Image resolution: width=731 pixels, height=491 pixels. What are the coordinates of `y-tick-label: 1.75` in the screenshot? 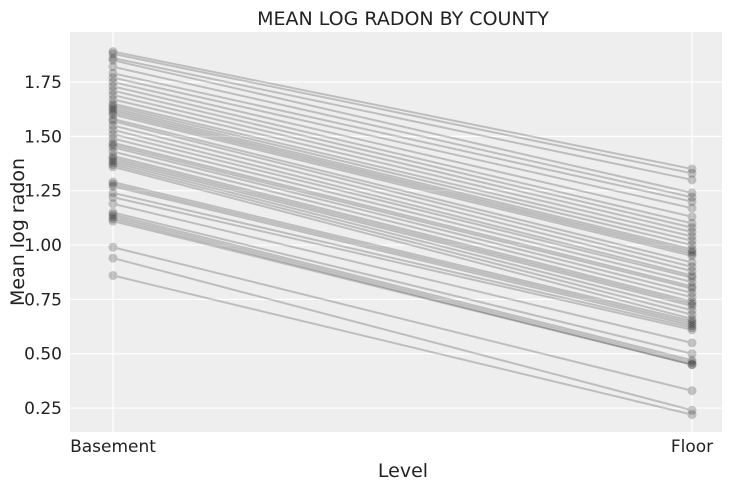 It's located at (43, 83).